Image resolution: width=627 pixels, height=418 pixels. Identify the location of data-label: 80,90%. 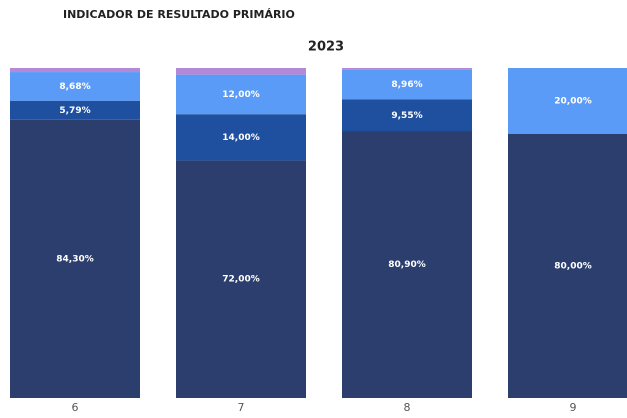
(407, 265).